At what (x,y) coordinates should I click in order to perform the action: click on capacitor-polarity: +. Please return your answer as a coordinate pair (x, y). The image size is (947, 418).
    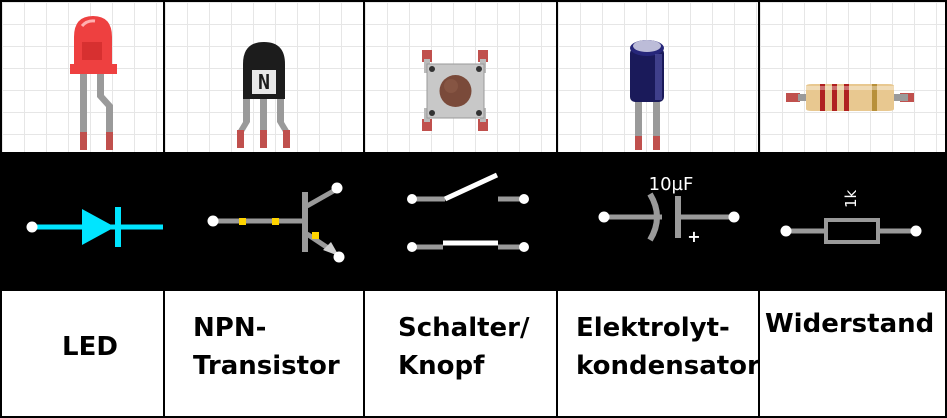
    Looking at the image, I should click on (693, 236).